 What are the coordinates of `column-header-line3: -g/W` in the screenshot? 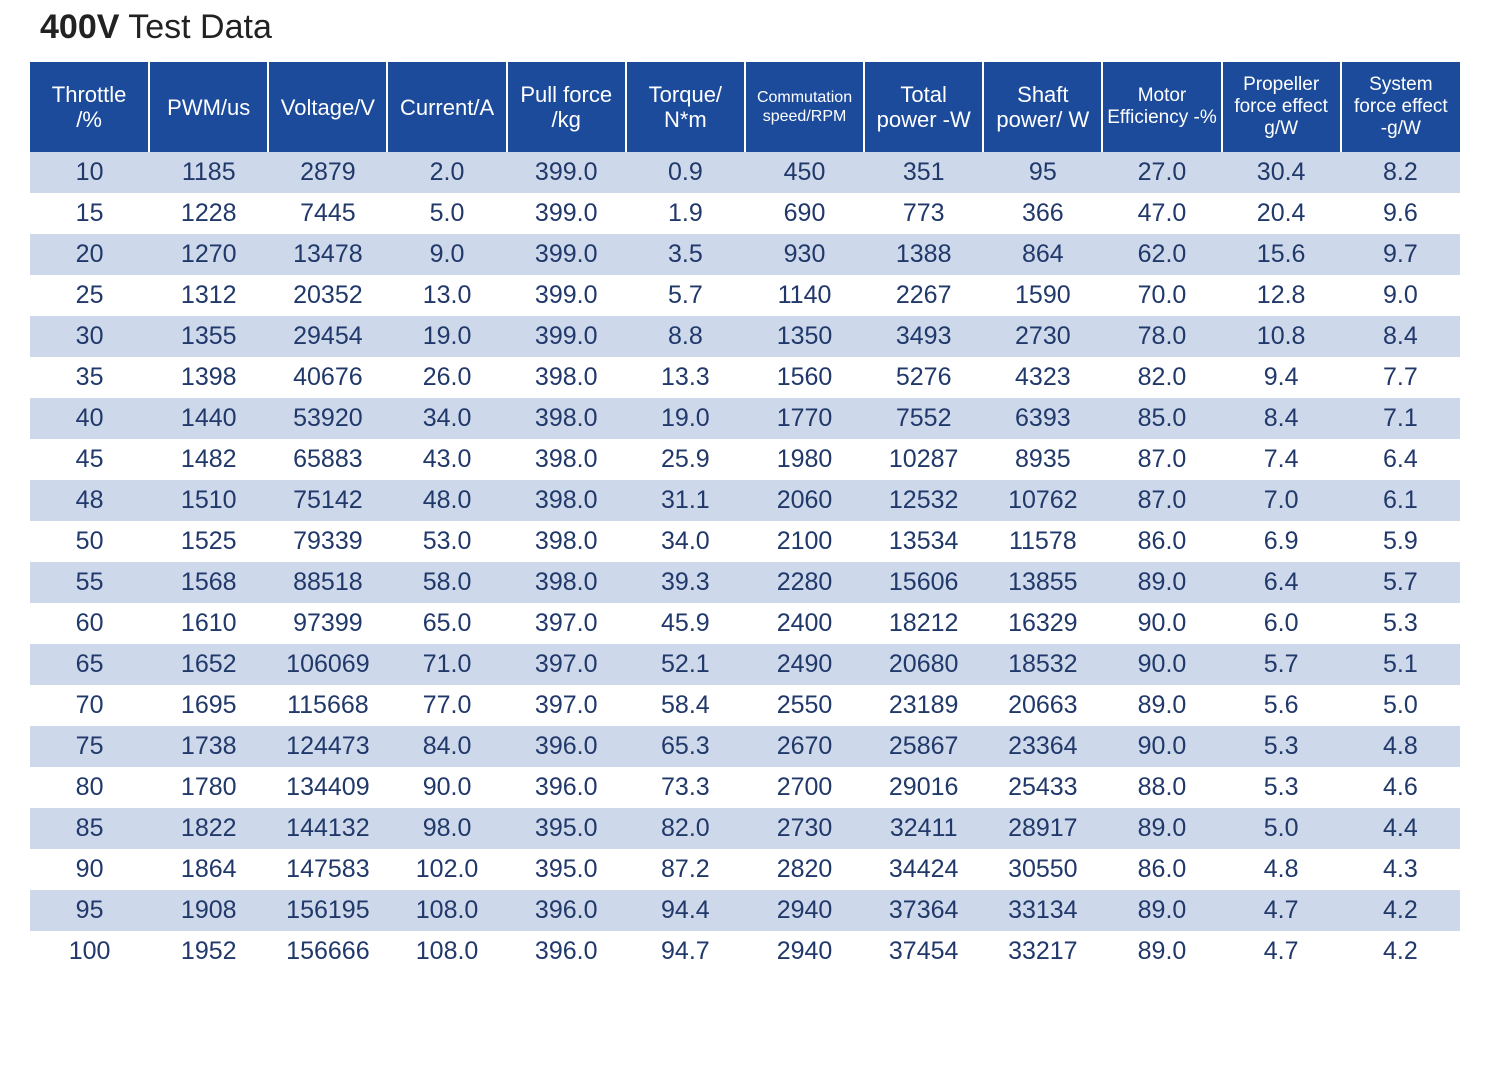 It's located at (1400, 128).